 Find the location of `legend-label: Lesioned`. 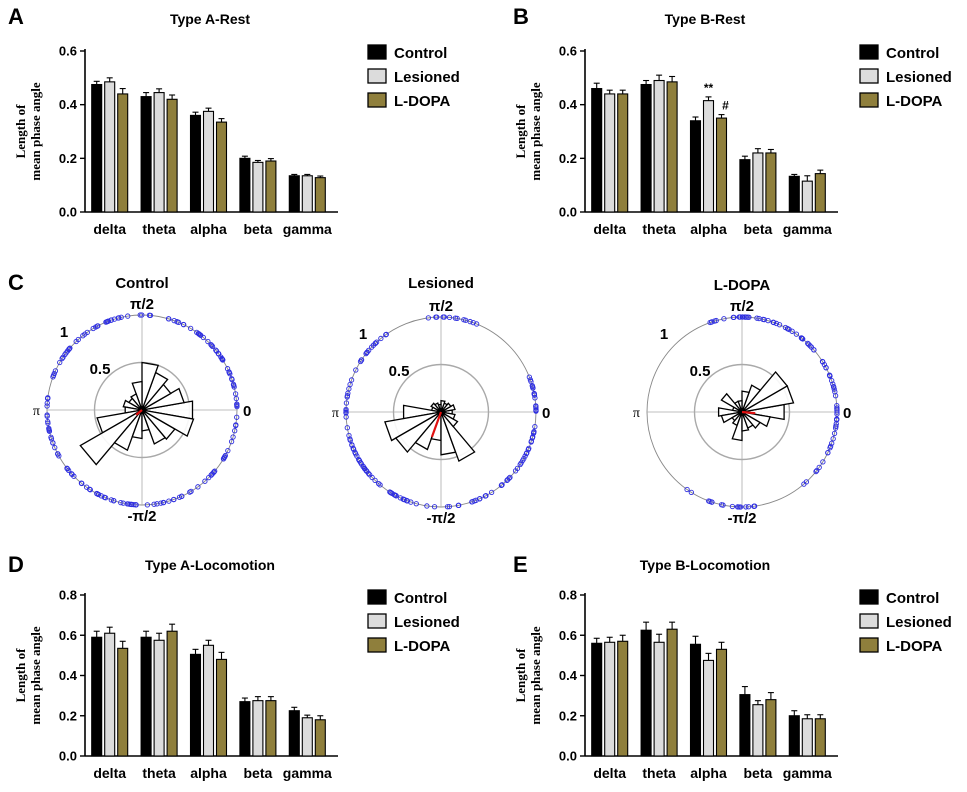

legend-label: Lesioned is located at coordinates (427, 622).